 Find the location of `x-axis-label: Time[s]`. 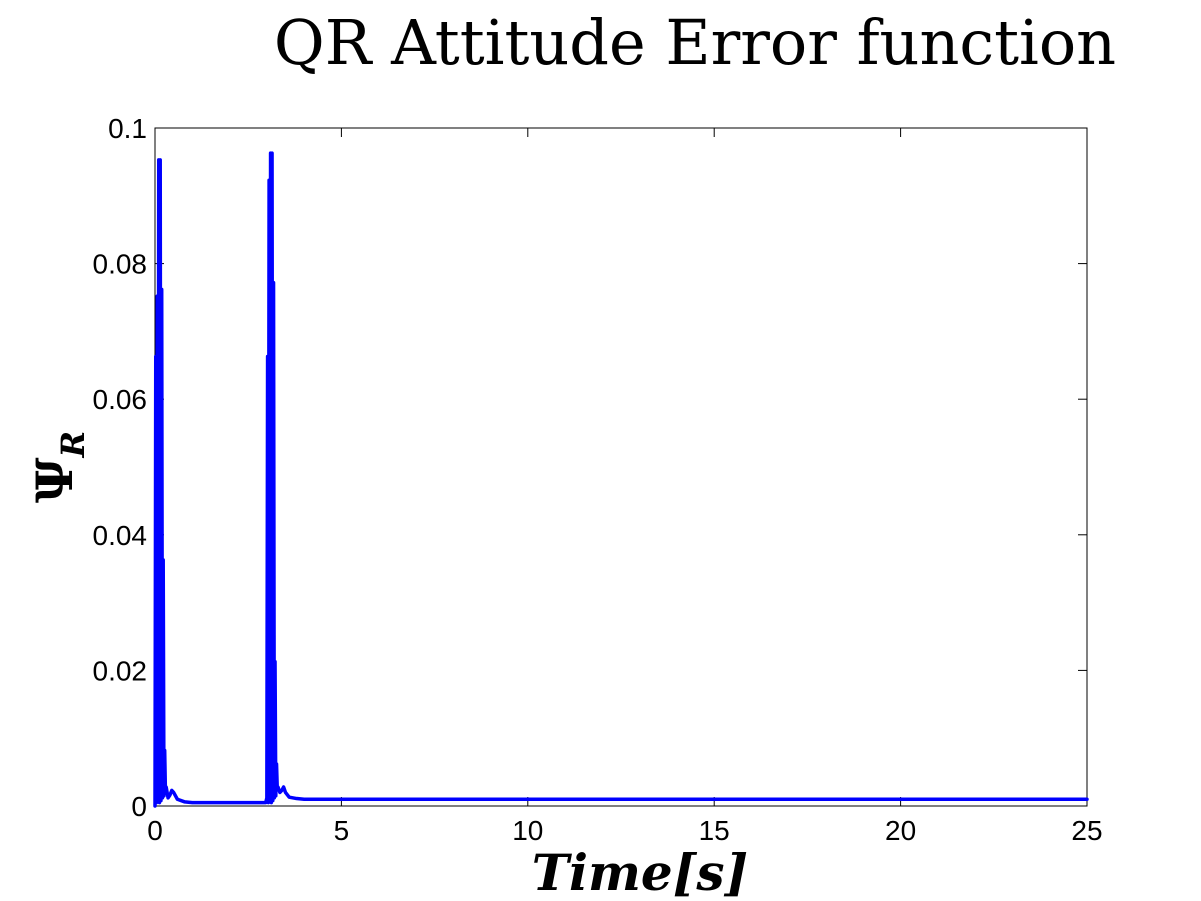

x-axis-label: Time[s] is located at coordinates (640, 872).